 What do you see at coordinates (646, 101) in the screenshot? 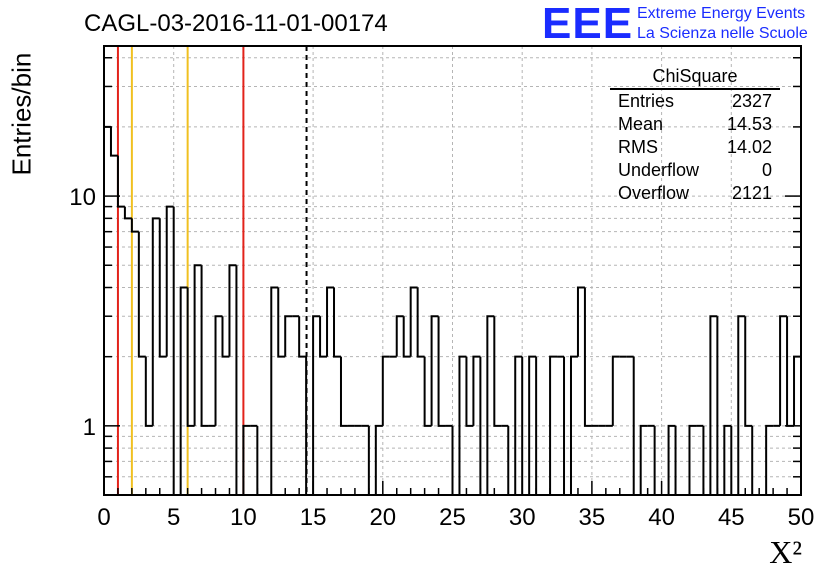
I see `stats-label: Entries` at bounding box center [646, 101].